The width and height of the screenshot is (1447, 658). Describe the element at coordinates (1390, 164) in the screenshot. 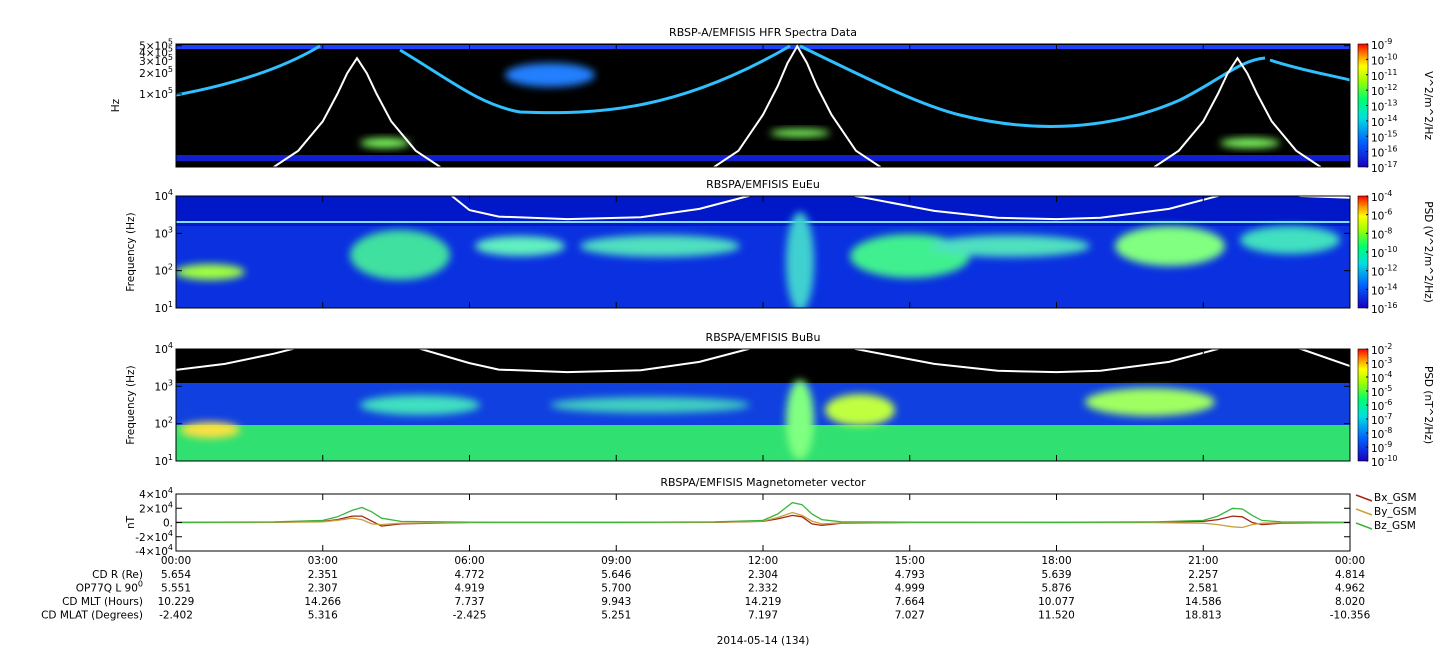

I see `colorbar-tick-label-exponent: -17` at that location.